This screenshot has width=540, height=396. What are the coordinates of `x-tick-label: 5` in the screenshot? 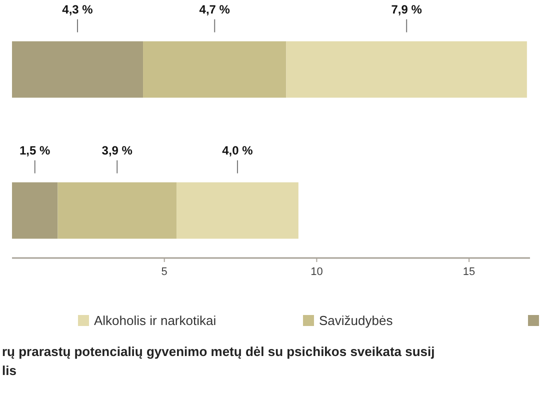 It's located at (164, 272).